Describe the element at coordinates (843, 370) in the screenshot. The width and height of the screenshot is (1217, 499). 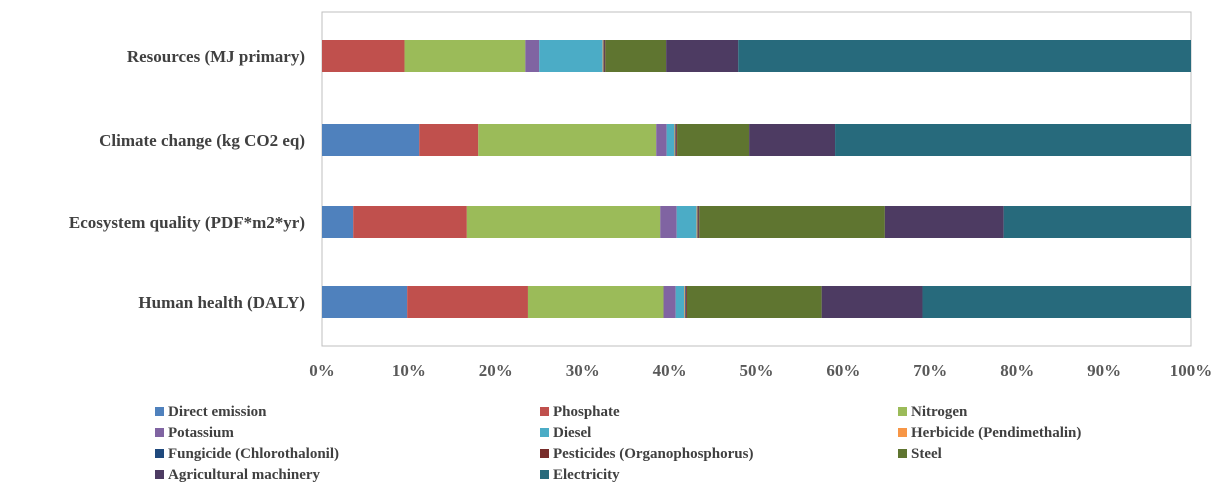
I see `x-tick-label: 60%` at that location.